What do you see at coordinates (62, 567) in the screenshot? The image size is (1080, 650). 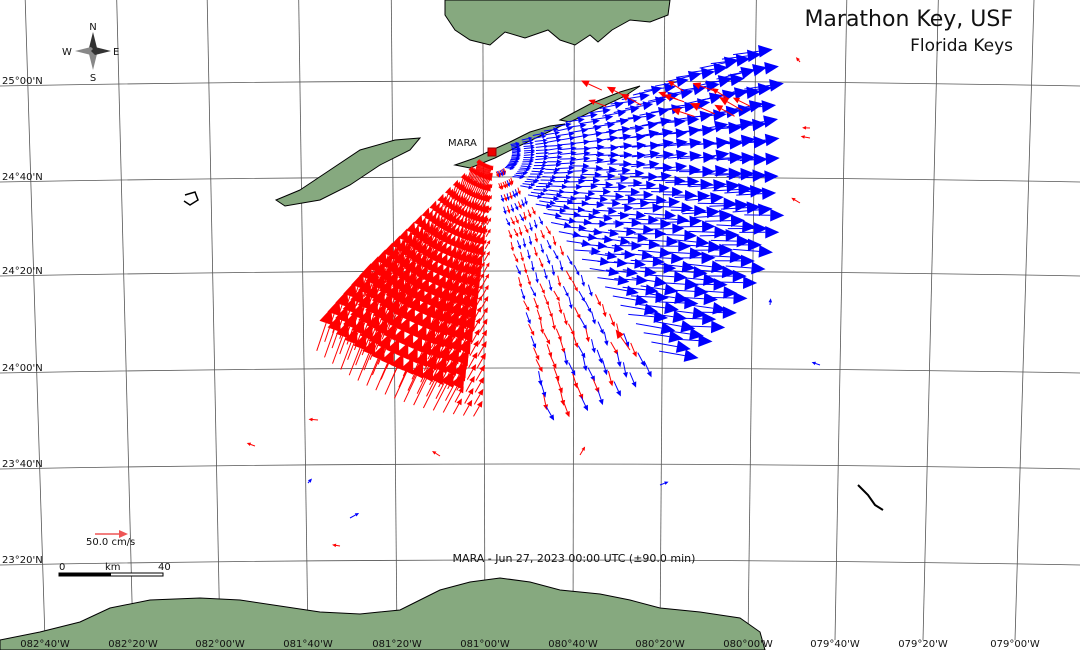 I see `scale-start: 0` at bounding box center [62, 567].